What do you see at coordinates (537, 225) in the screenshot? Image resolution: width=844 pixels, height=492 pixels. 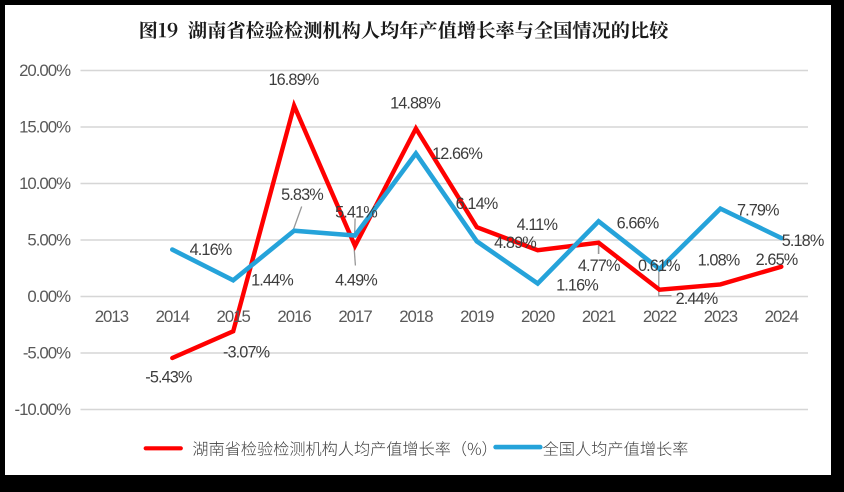 I see `svg-text: 4.11%` at bounding box center [537, 225].